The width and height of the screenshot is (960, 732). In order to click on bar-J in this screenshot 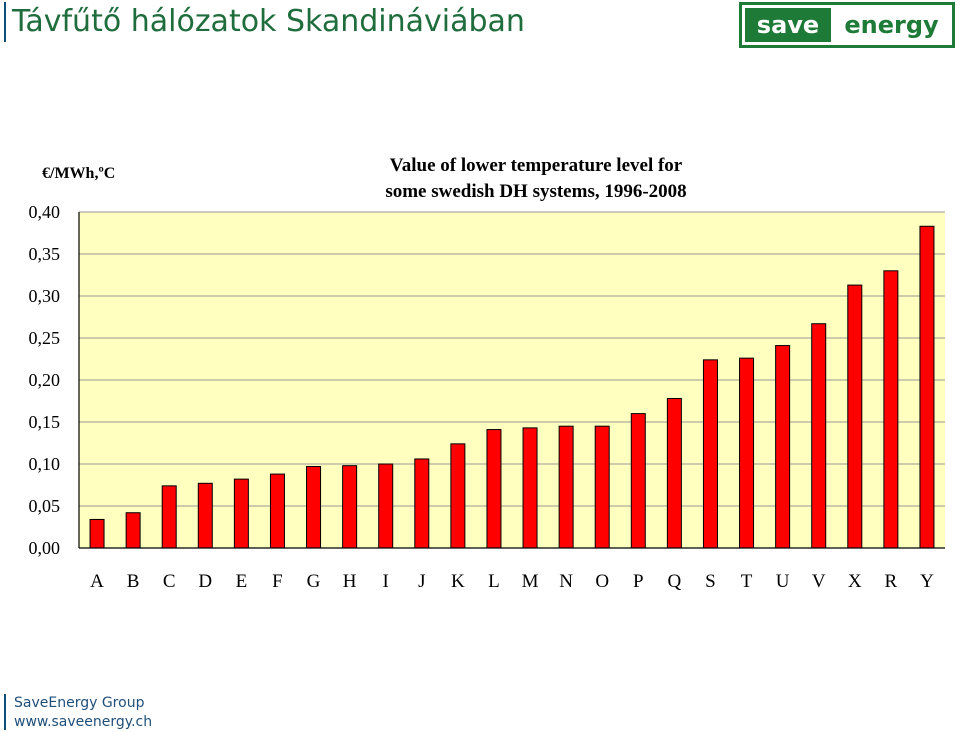, I will do `click(422, 503)`.